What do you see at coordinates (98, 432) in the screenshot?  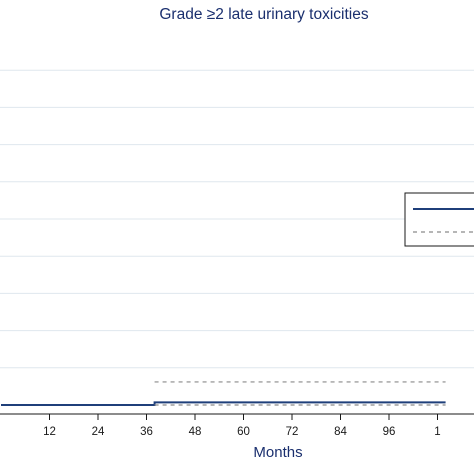 I see `x-tick-label-2: 24` at bounding box center [98, 432].